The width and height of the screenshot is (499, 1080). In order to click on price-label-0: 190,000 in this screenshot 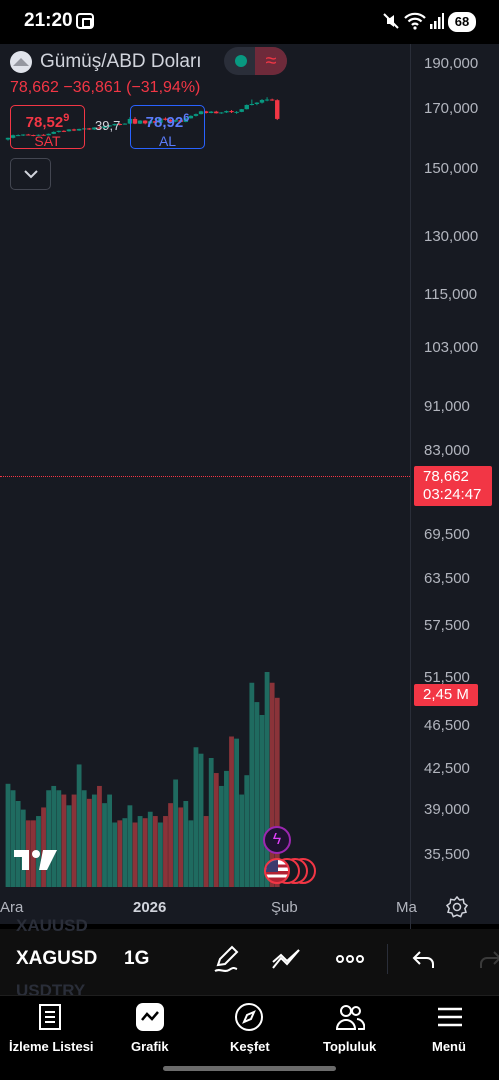, I will do `click(451, 63)`.